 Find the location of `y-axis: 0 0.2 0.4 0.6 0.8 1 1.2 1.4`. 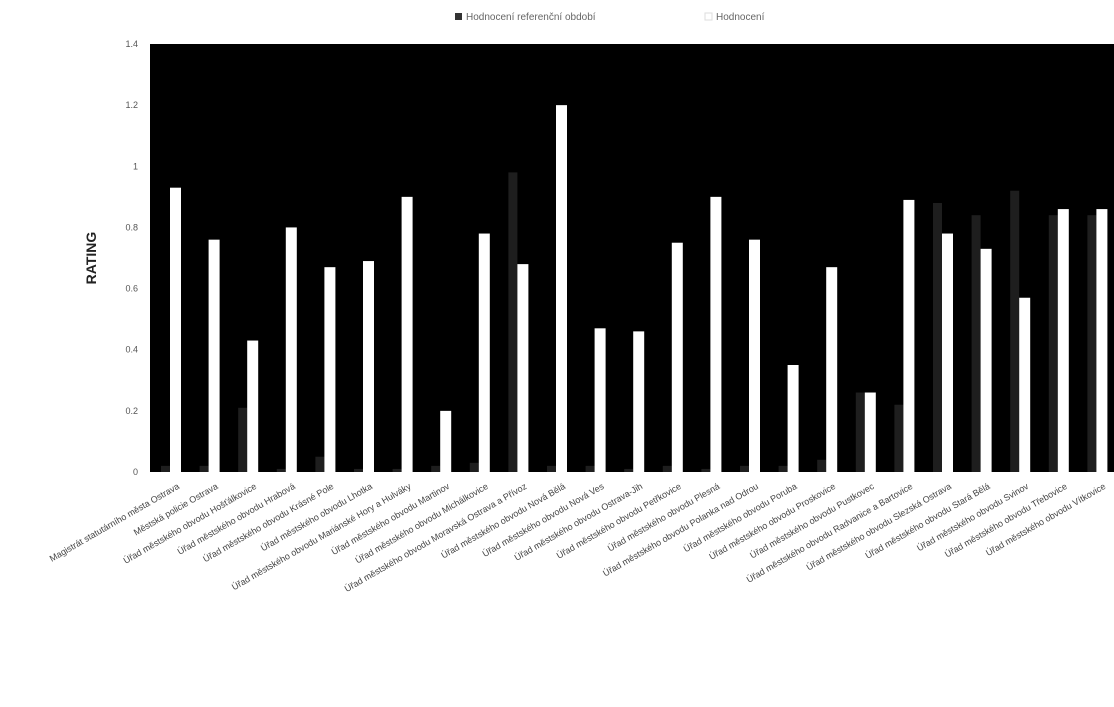

y-axis: 0 0.2 0.4 0.6 0.8 1 1.2 1.4 is located at coordinates (131, 258).